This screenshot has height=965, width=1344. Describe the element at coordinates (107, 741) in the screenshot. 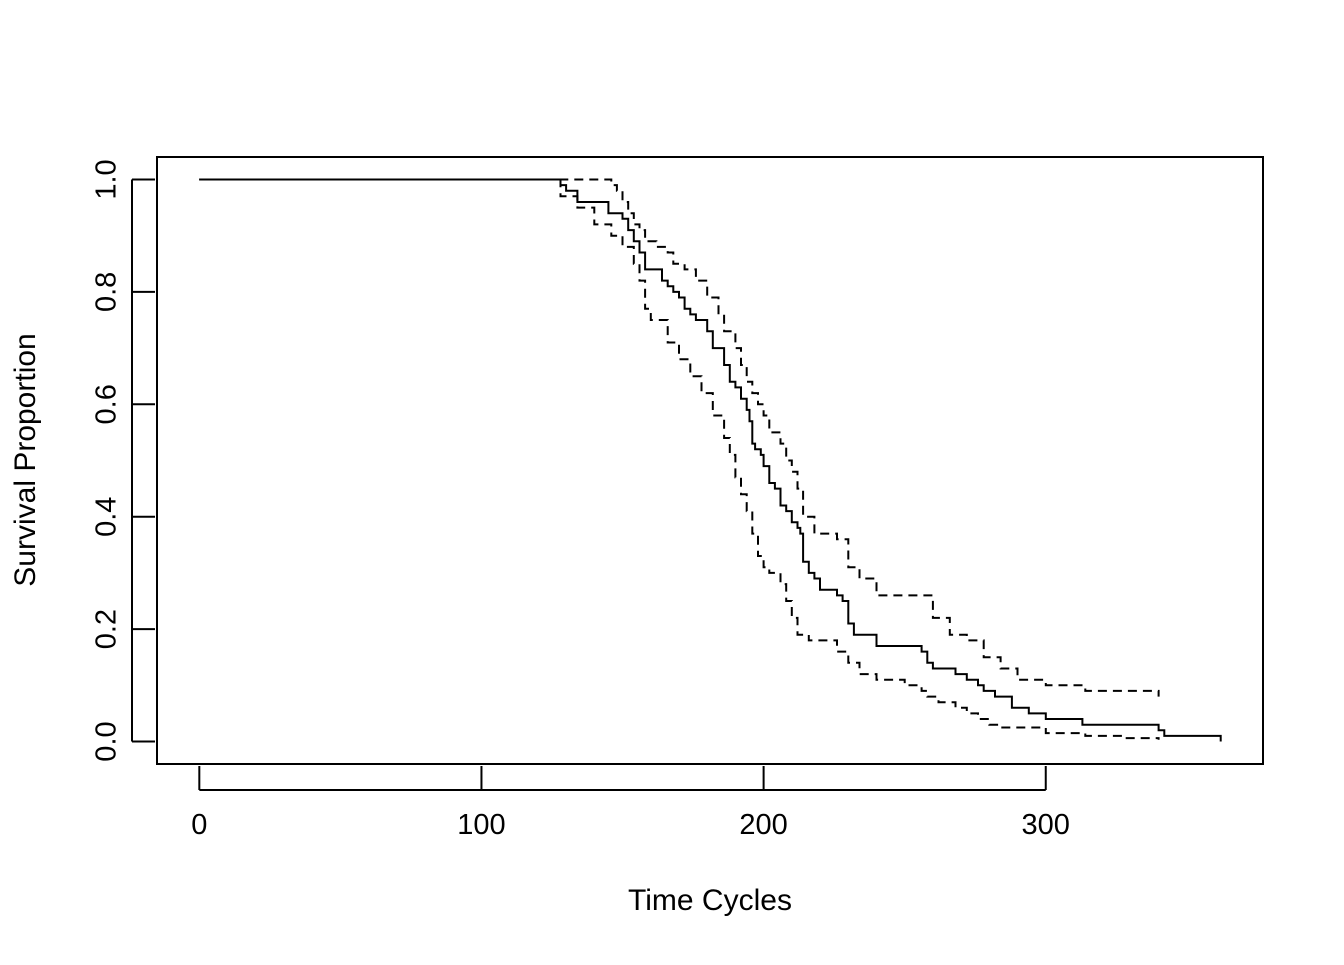

I see `y-tick-label: 0.0` at that location.